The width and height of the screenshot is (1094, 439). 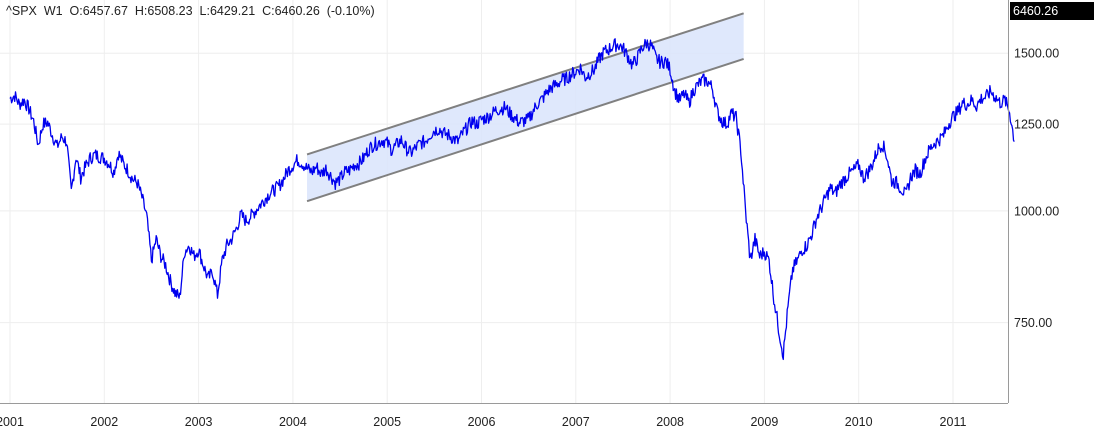 What do you see at coordinates (199, 422) in the screenshot?
I see `x-tick-label: 2003` at bounding box center [199, 422].